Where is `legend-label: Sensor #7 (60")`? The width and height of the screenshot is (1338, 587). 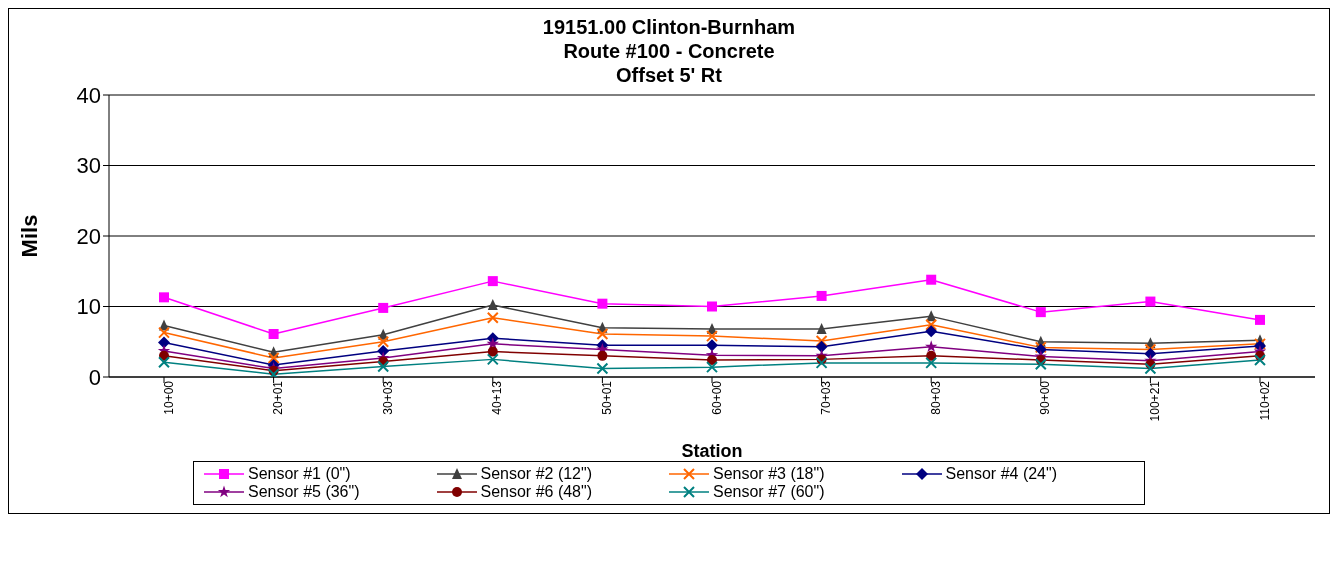 legend-label: Sensor #7 (60") is located at coordinates (769, 492).